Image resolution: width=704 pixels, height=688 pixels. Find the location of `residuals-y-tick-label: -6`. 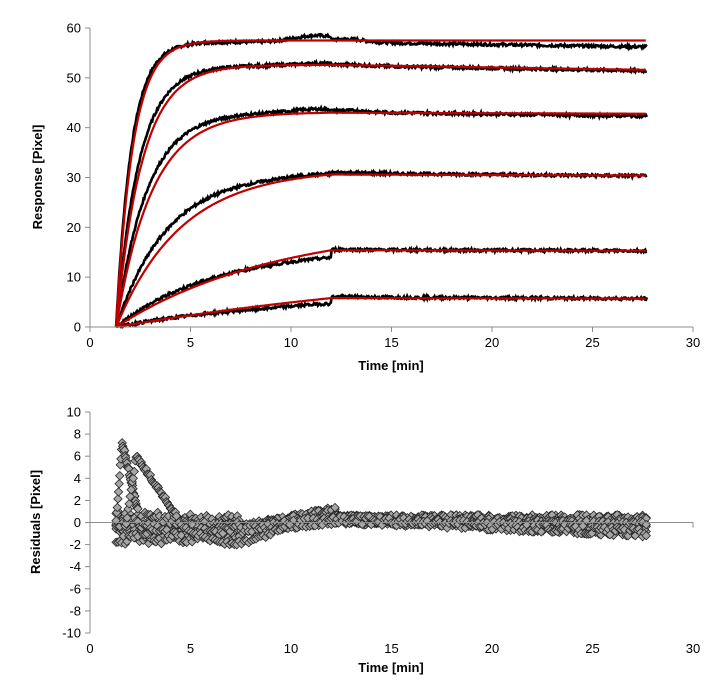

residuals-y-tick-label: -6 is located at coordinates (75, 588).